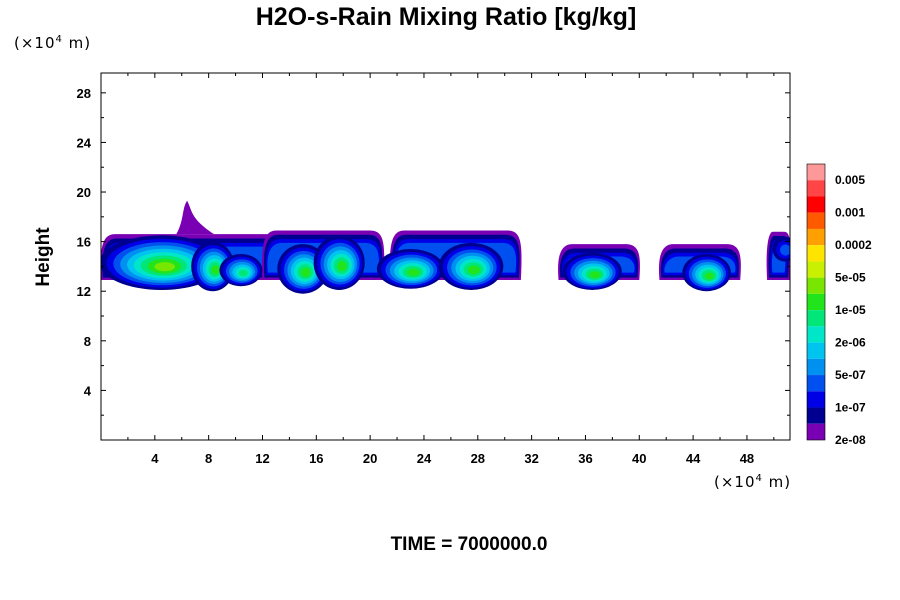  What do you see at coordinates (850, 440) in the screenshot?
I see `colorbar-label: 2e-08` at bounding box center [850, 440].